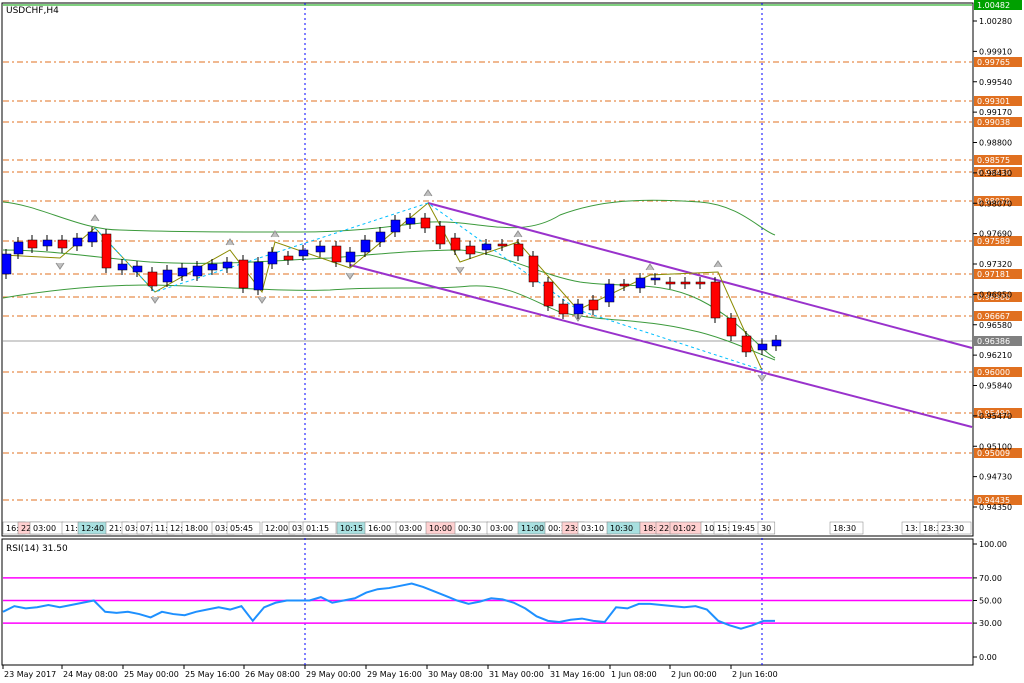  Describe the element at coordinates (634, 674) in the screenshot. I see `time-label: 1 Jun 08:00` at that location.